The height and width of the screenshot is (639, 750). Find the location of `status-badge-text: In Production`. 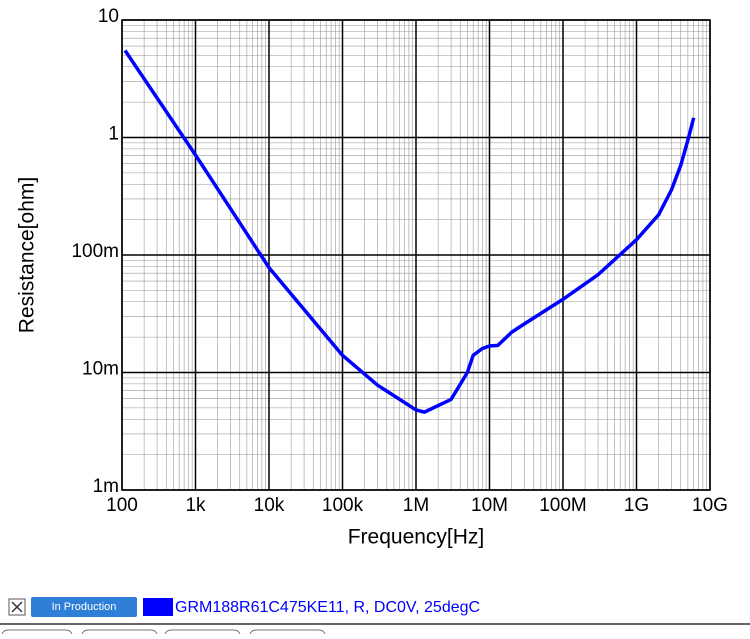

status-badge-text: In Production is located at coordinates (84, 607).